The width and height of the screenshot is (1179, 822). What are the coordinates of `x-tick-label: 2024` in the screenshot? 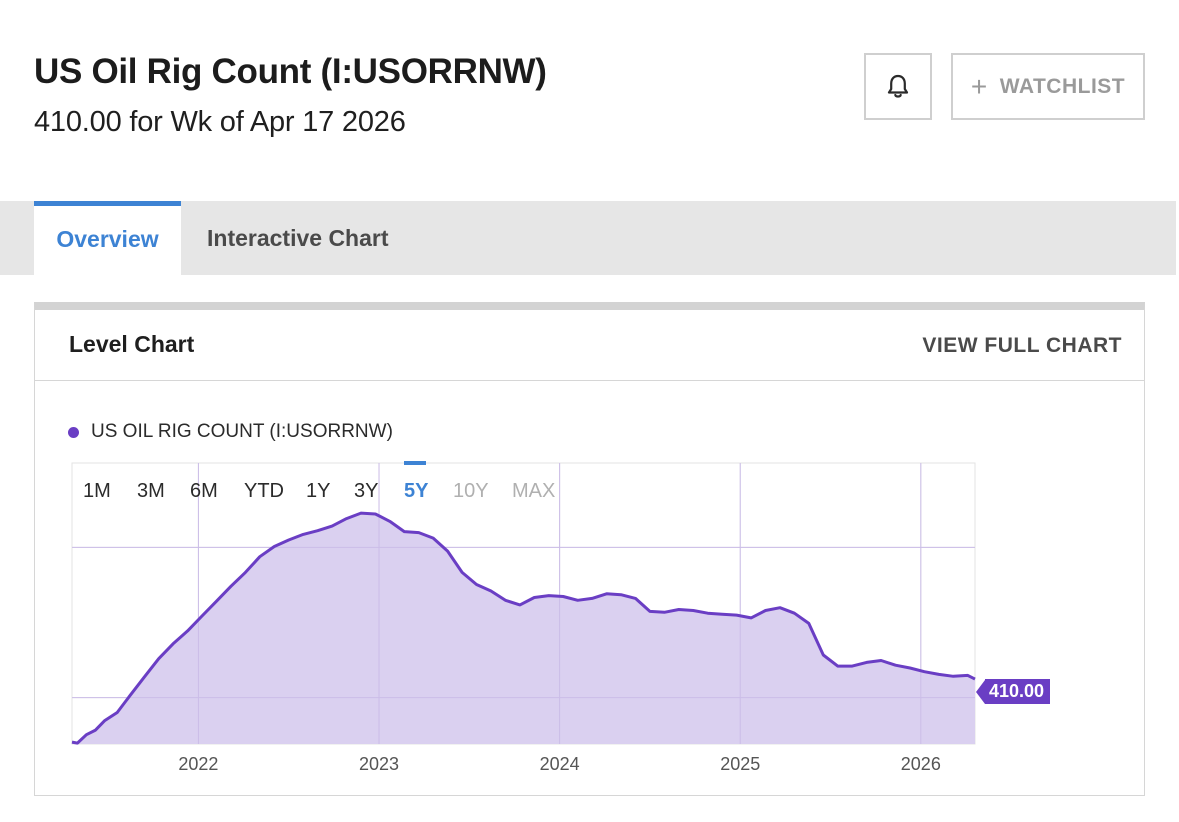 It's located at (559, 764).